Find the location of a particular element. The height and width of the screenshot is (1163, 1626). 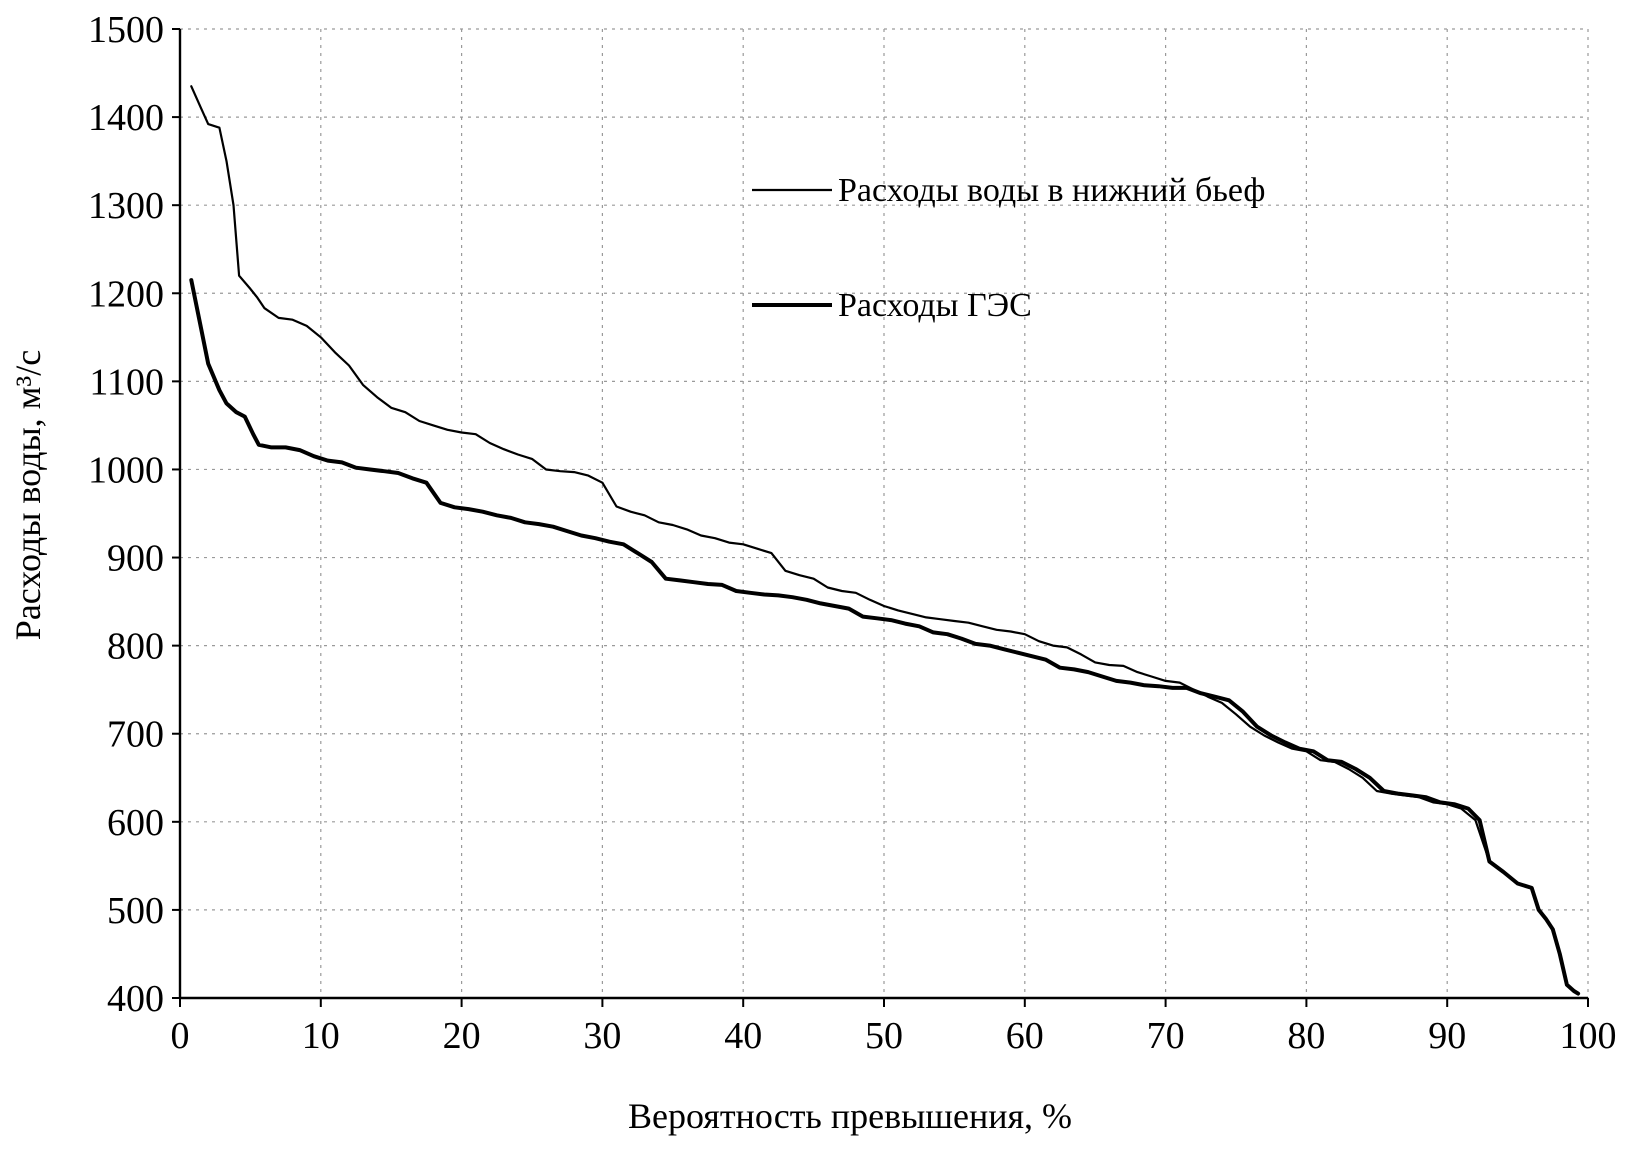

x-tick-label: 10 is located at coordinates (321, 1036).